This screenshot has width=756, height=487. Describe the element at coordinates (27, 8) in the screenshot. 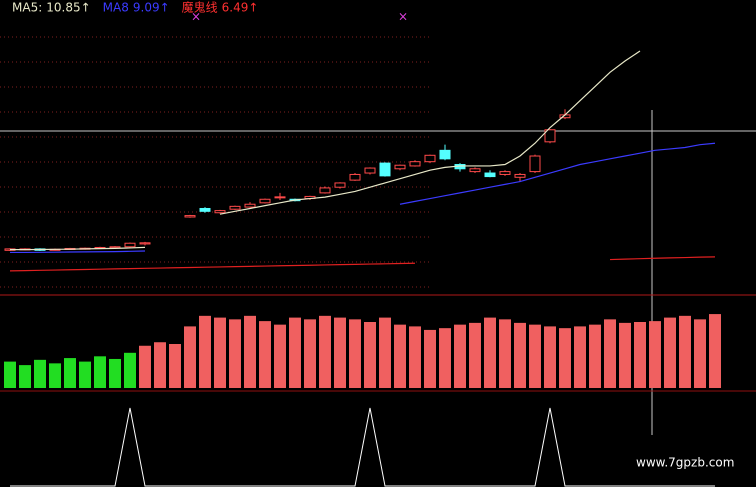

I see `legend-name: MA5:` at that location.